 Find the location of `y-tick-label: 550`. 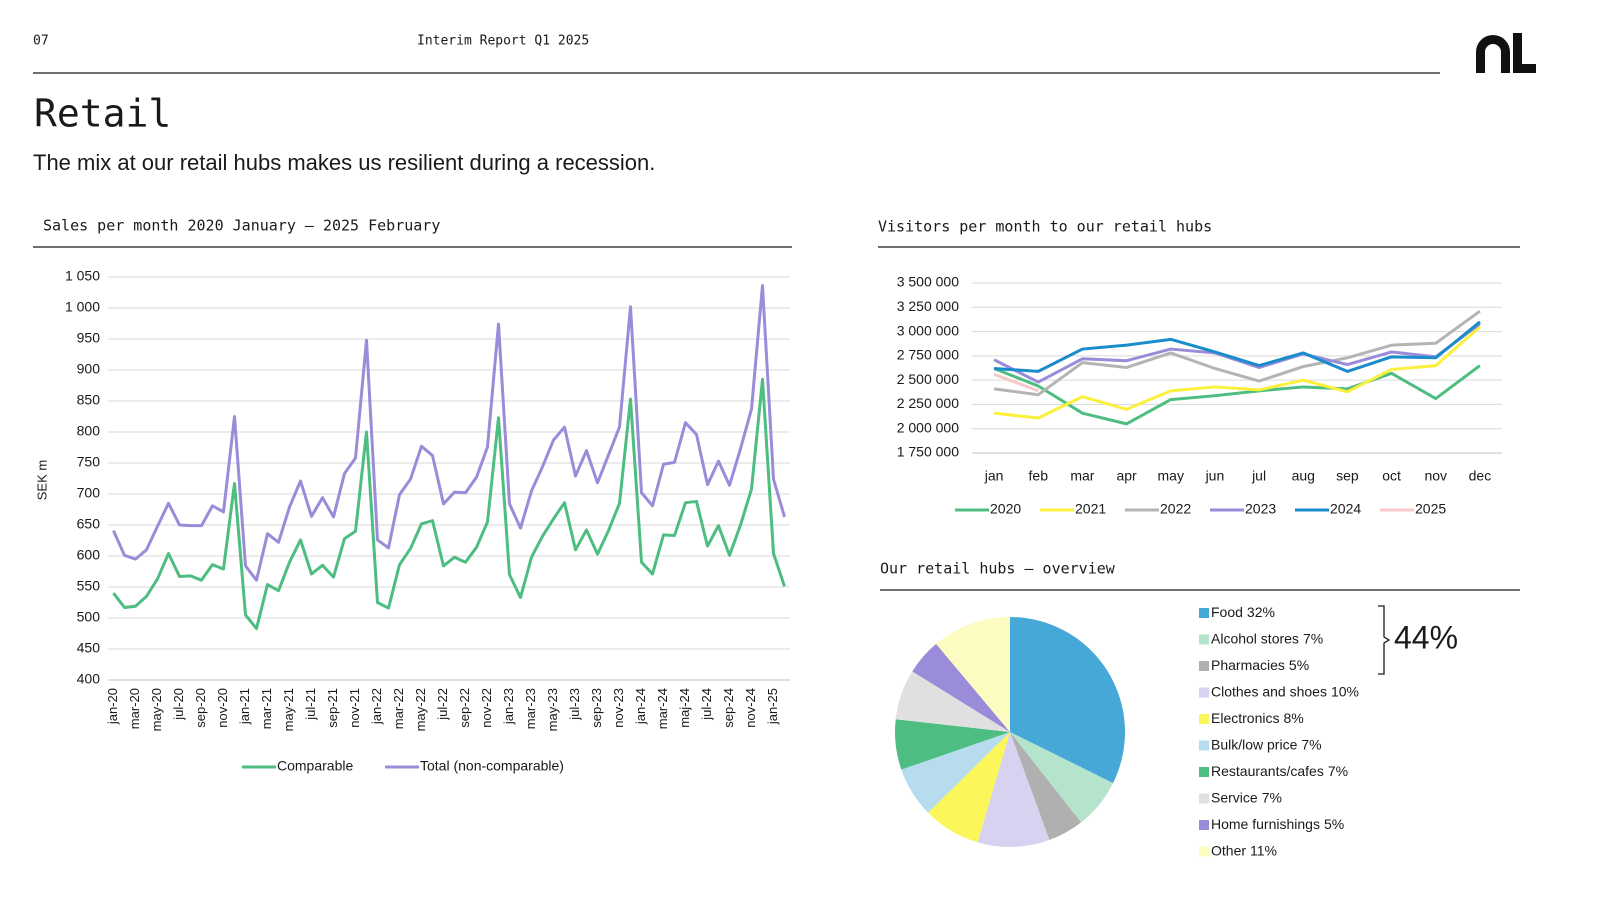

y-tick-label: 550 is located at coordinates (89, 586).